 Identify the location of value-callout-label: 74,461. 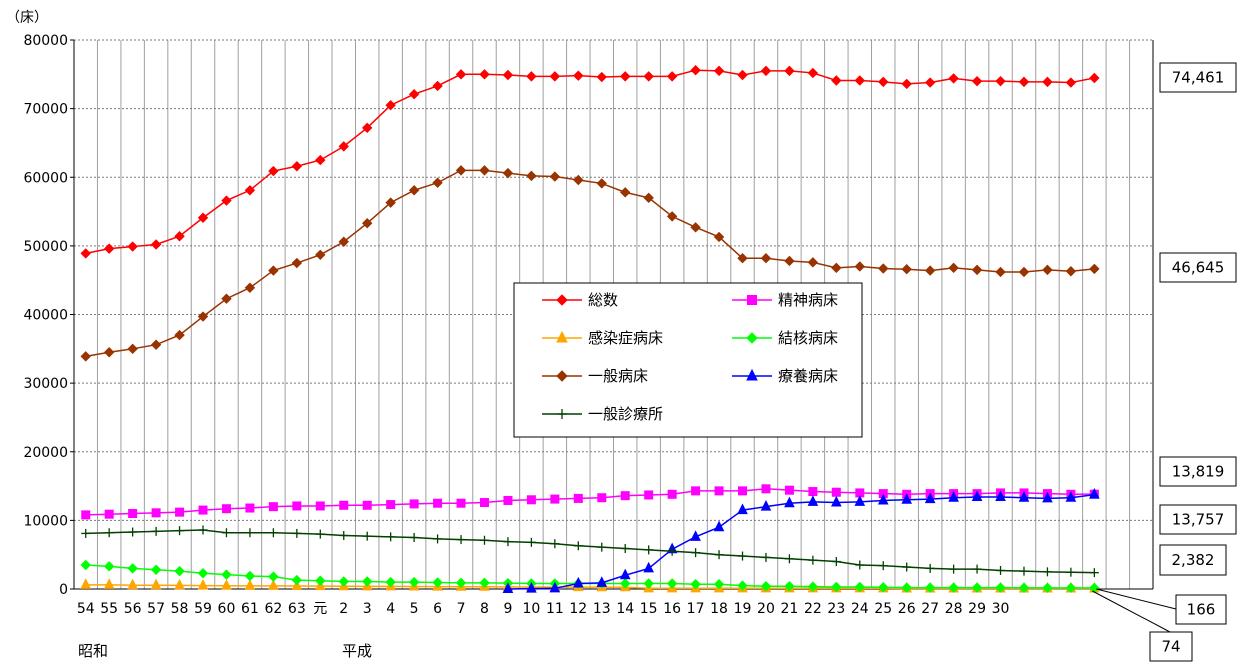
(1198, 78).